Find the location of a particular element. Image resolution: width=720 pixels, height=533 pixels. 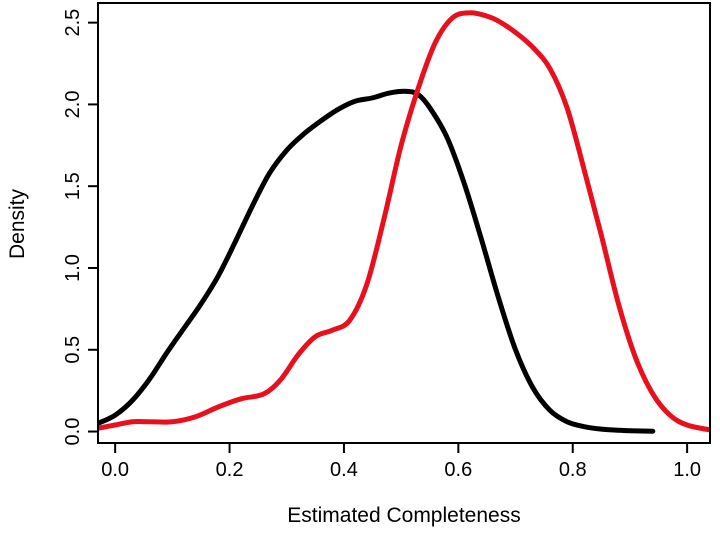

x-tick-label: 1.0 is located at coordinates (687, 470).